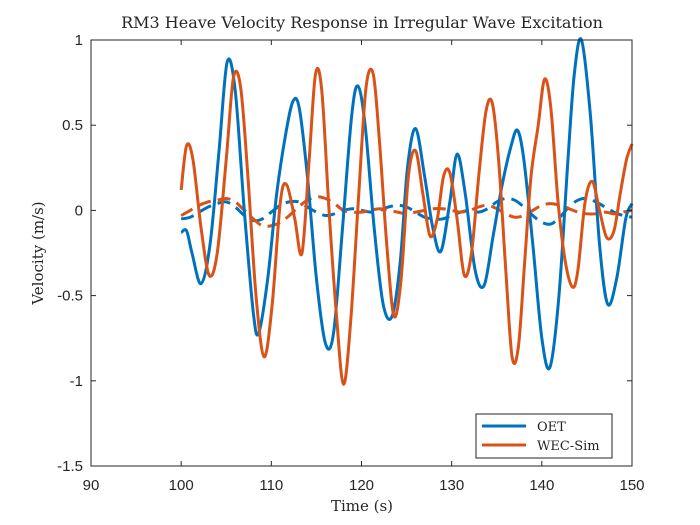 The width and height of the screenshot is (700, 525). Describe the element at coordinates (451, 485) in the screenshot. I see `x-tick-label: 130` at that location.